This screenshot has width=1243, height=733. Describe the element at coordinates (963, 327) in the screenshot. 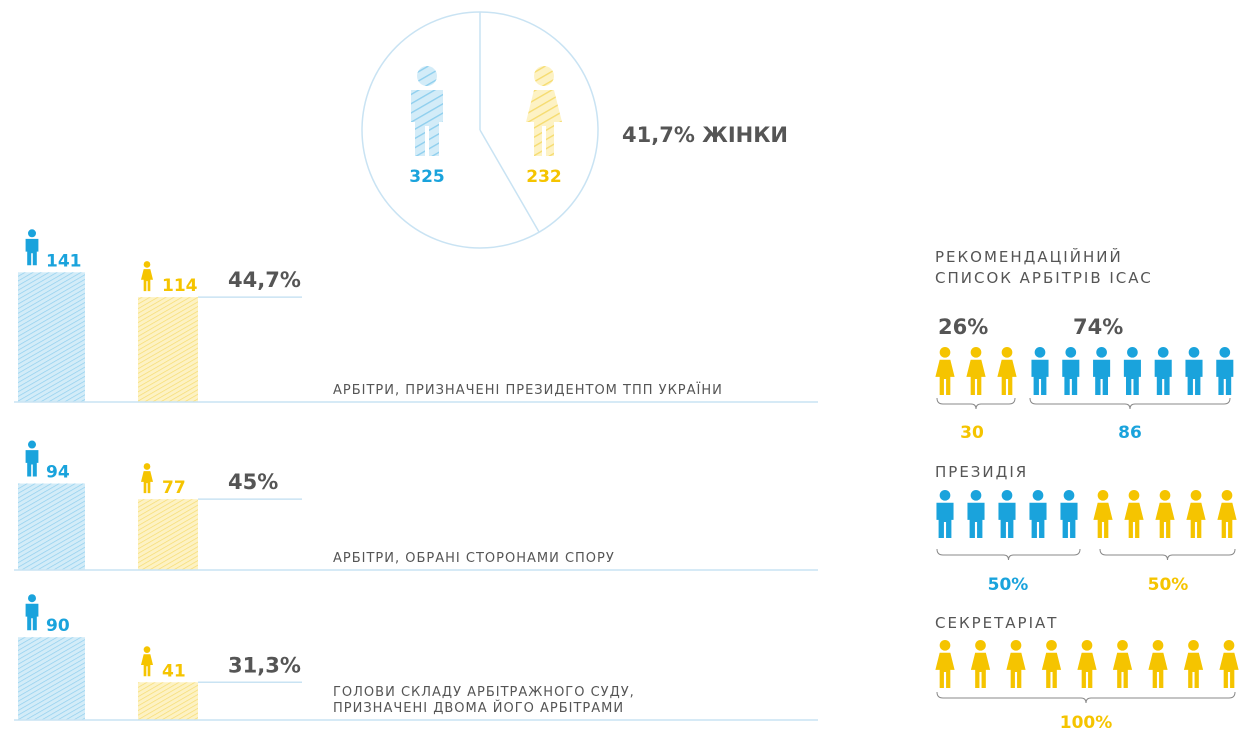

I see `share: 26%` at that location.